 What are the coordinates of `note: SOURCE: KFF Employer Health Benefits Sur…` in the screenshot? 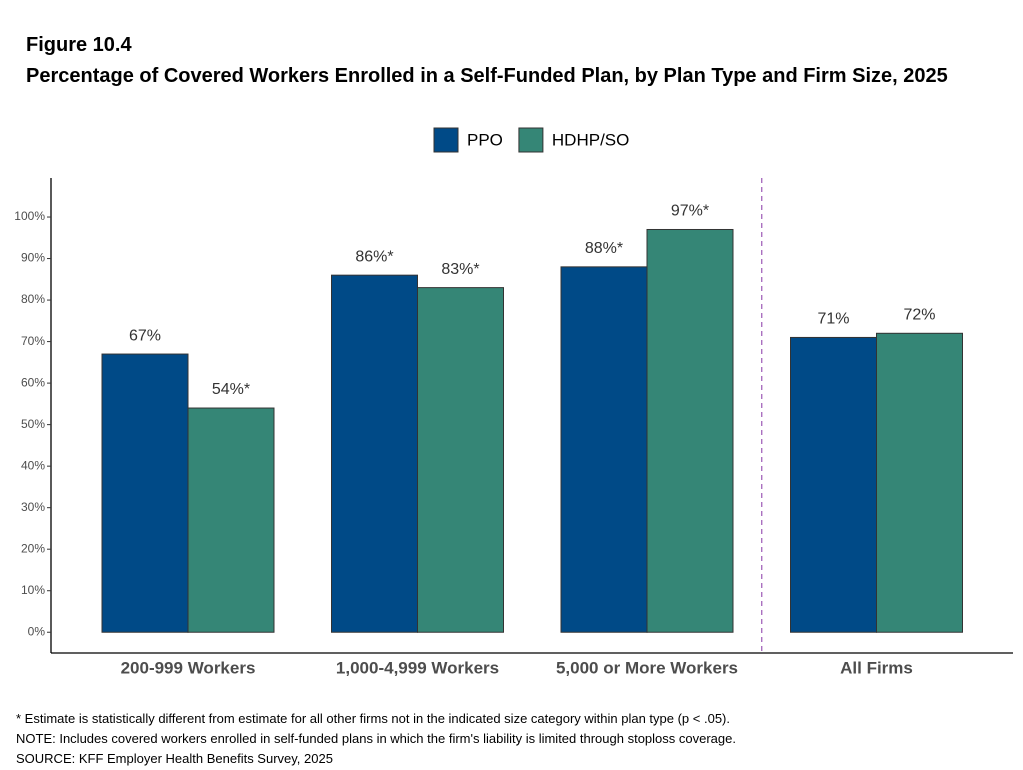 It's located at (174, 758).